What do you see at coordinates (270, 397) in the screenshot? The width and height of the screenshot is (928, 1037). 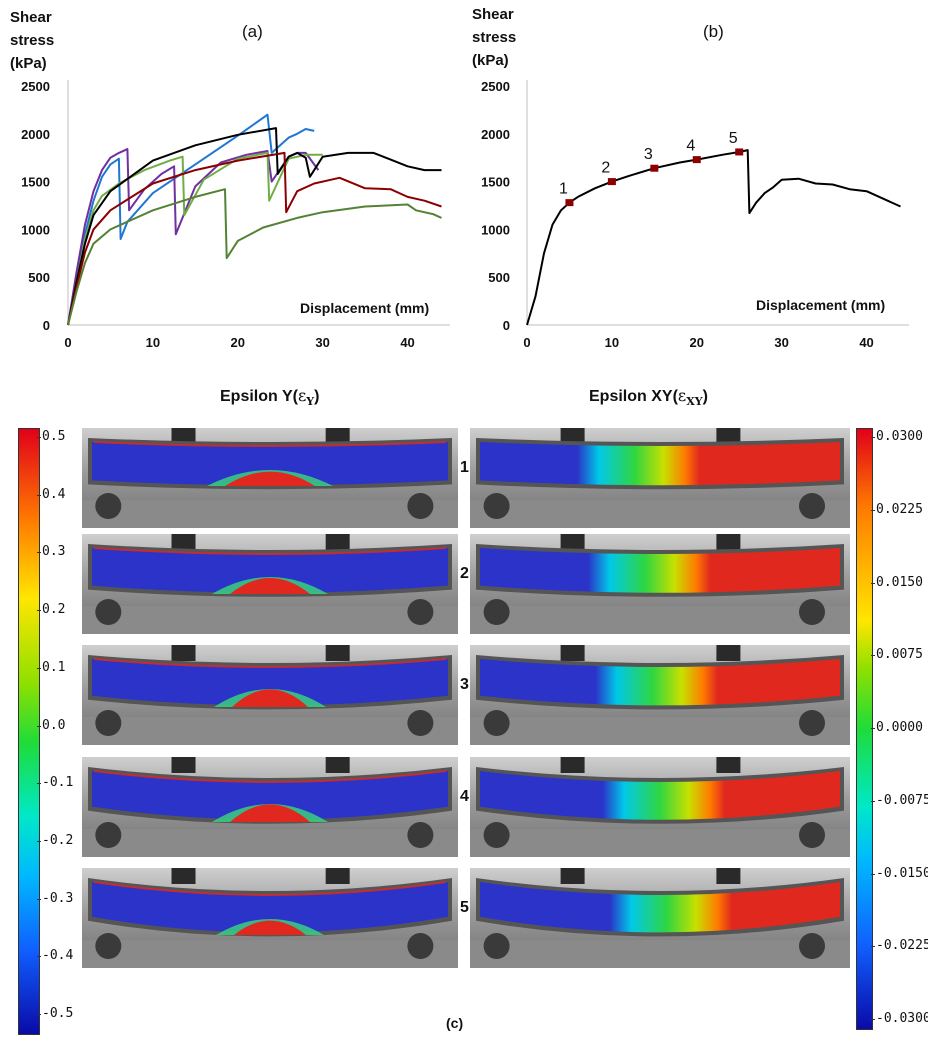 I see `epsilon-y-title: Epsilon Y(εY)` at bounding box center [270, 397].